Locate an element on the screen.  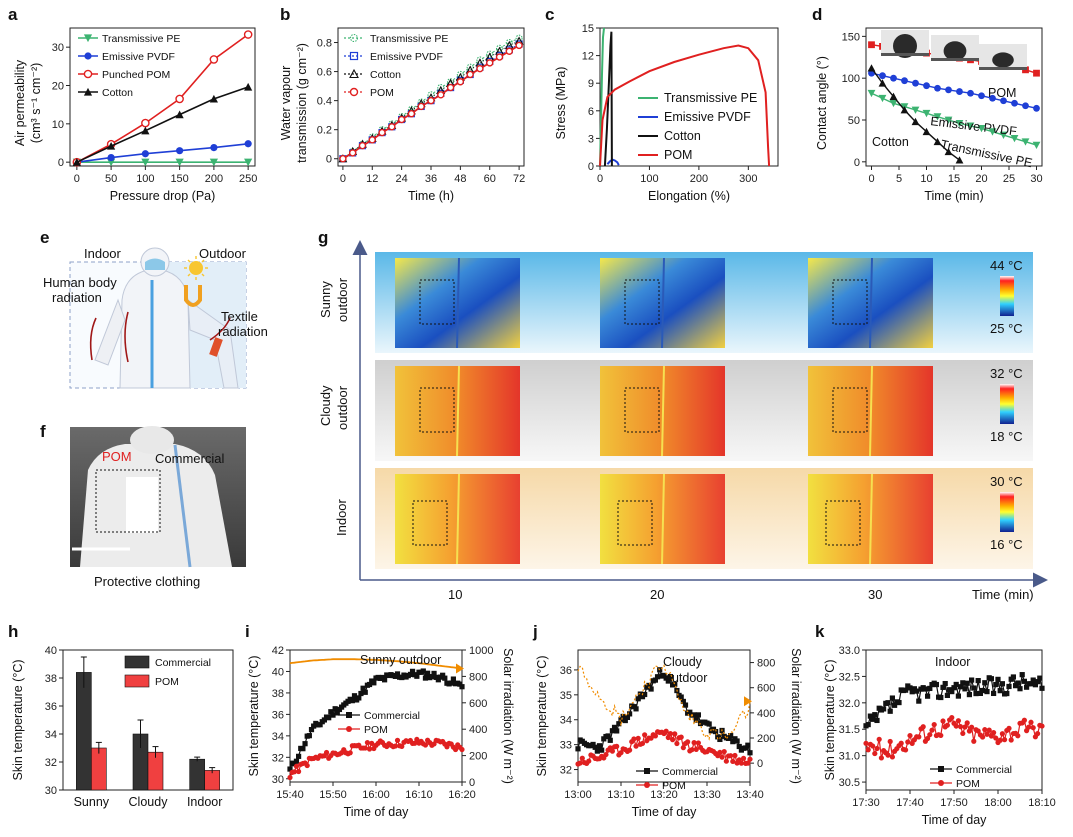
suit-visor is located at coordinates (155, 264).